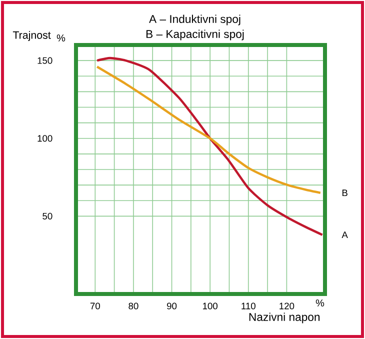 The image size is (365, 339). Describe the element at coordinates (345, 193) in the screenshot. I see `text: B` at that location.